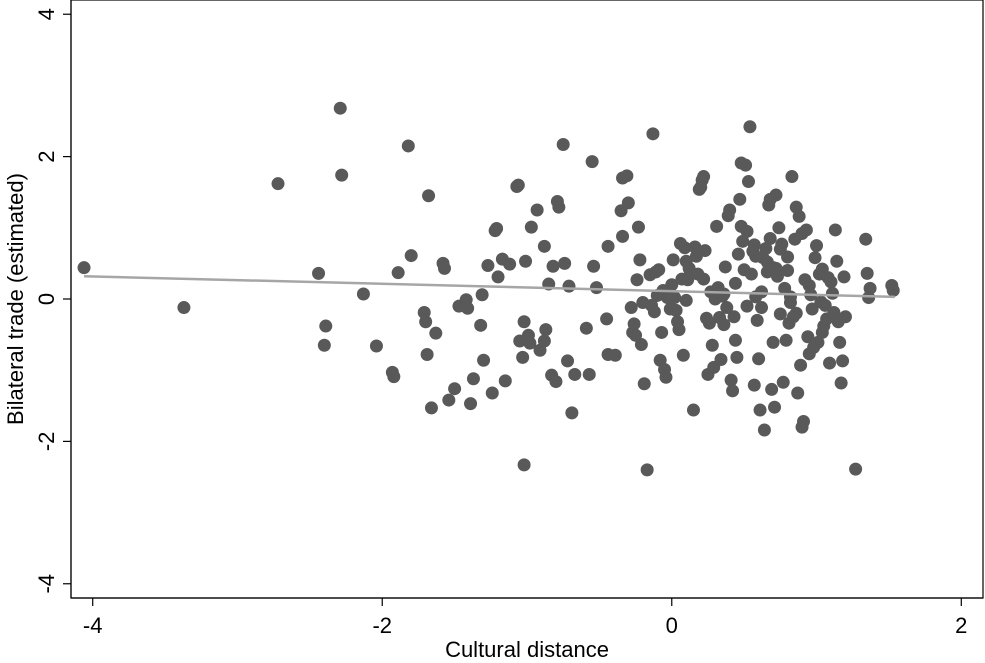 The width and height of the screenshot is (985, 663). I want to click on y-axis-title: Bilateral trade (estimated), so click(15, 299).